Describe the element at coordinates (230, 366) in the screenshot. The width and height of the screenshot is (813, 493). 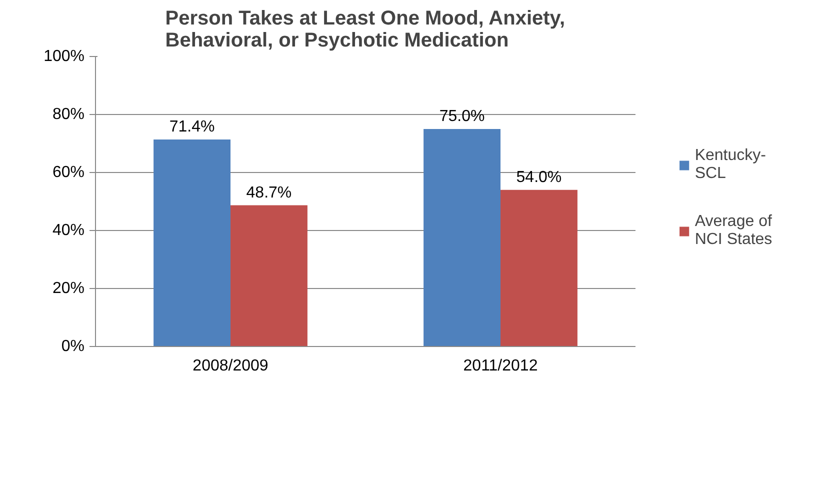
I see `x-tick-label: 2008/2009` at that location.